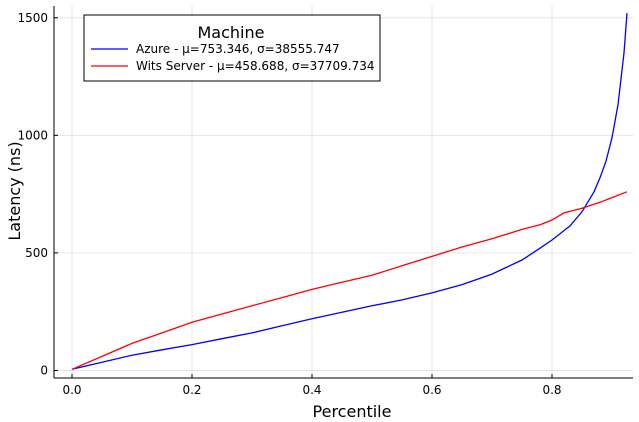  I want to click on legend-box, so click(232, 48).